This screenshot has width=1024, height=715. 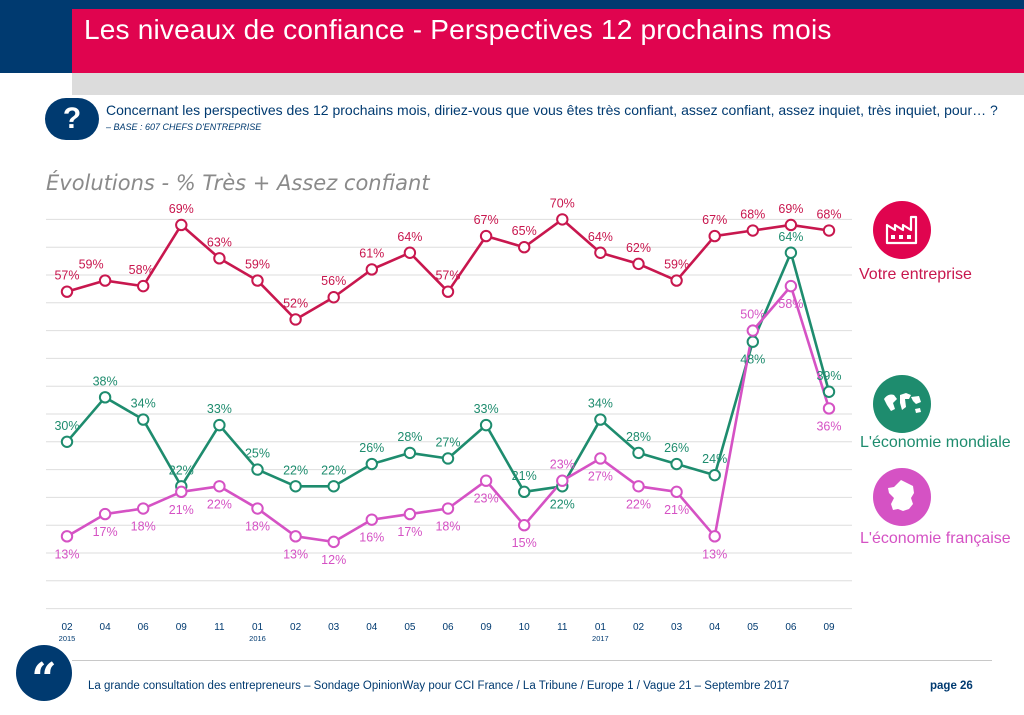 What do you see at coordinates (915, 274) in the screenshot?
I see `legend-votre-entreprise: Votre entreprise` at bounding box center [915, 274].